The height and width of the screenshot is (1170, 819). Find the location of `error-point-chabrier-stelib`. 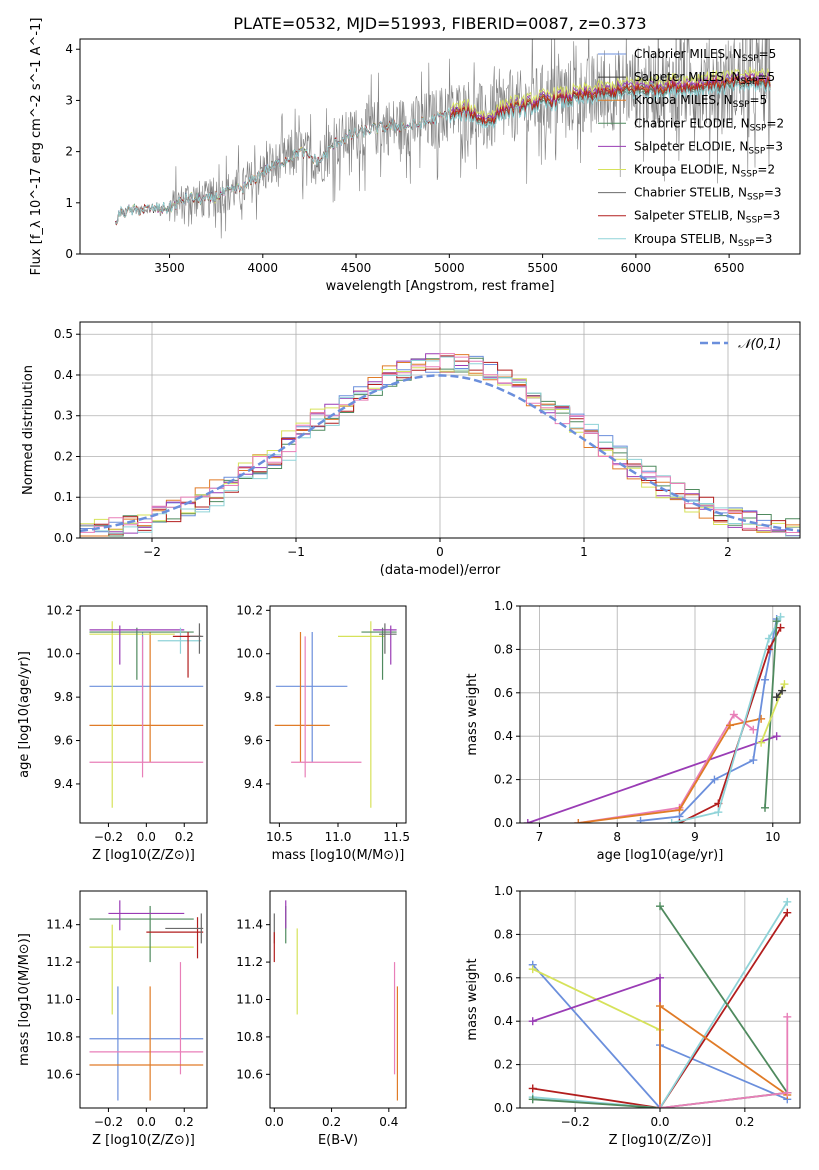

error-point-chabrier-stelib is located at coordinates (184, 928).